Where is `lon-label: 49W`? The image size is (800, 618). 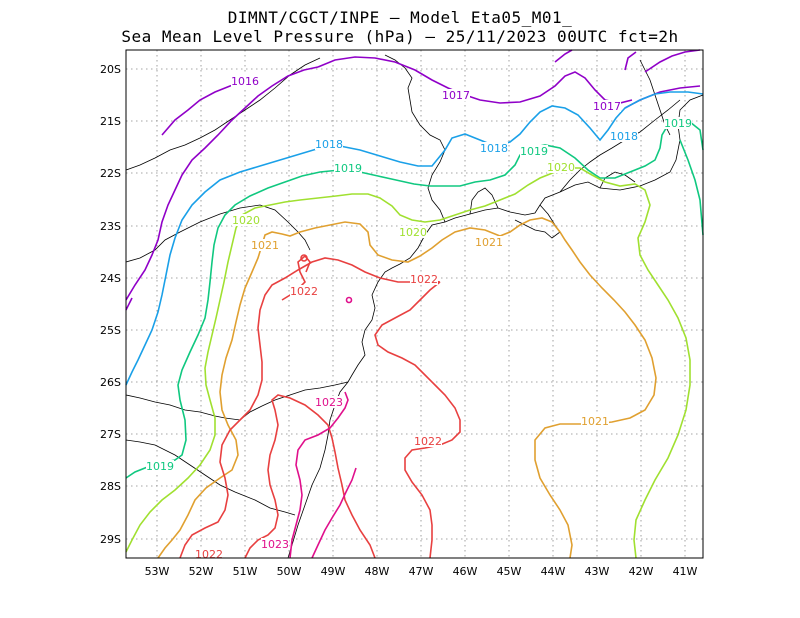
lon-label: 49W is located at coordinates (333, 571).